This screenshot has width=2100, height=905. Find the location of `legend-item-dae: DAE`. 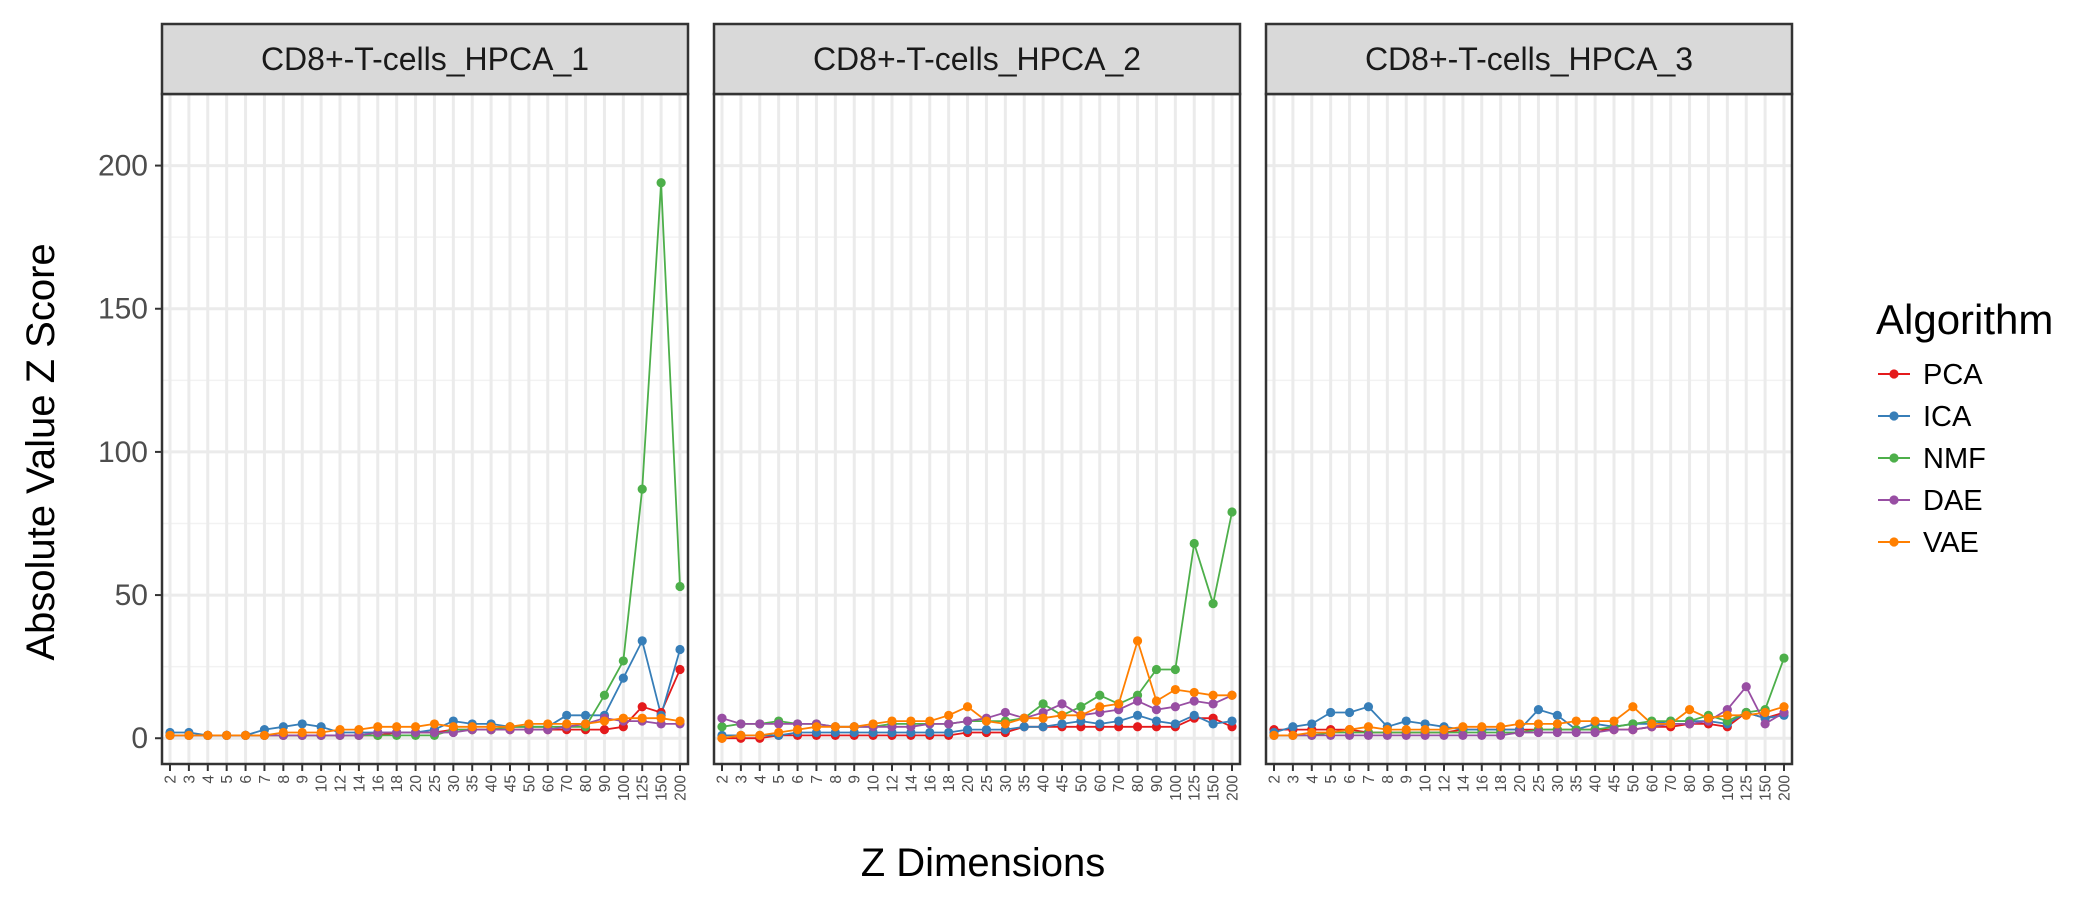

legend-item-dae: DAE is located at coordinates (1930, 501).